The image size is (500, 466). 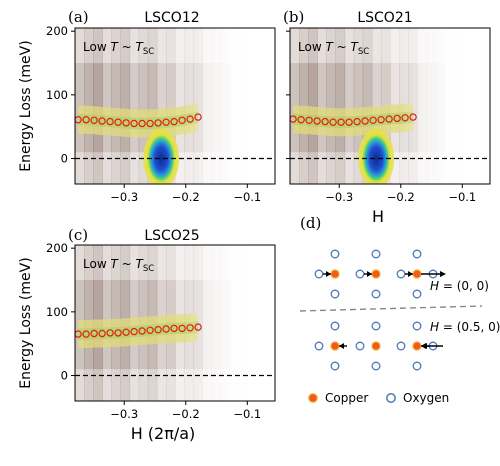 I want to click on panel-d-label: (d), so click(x=310, y=223).